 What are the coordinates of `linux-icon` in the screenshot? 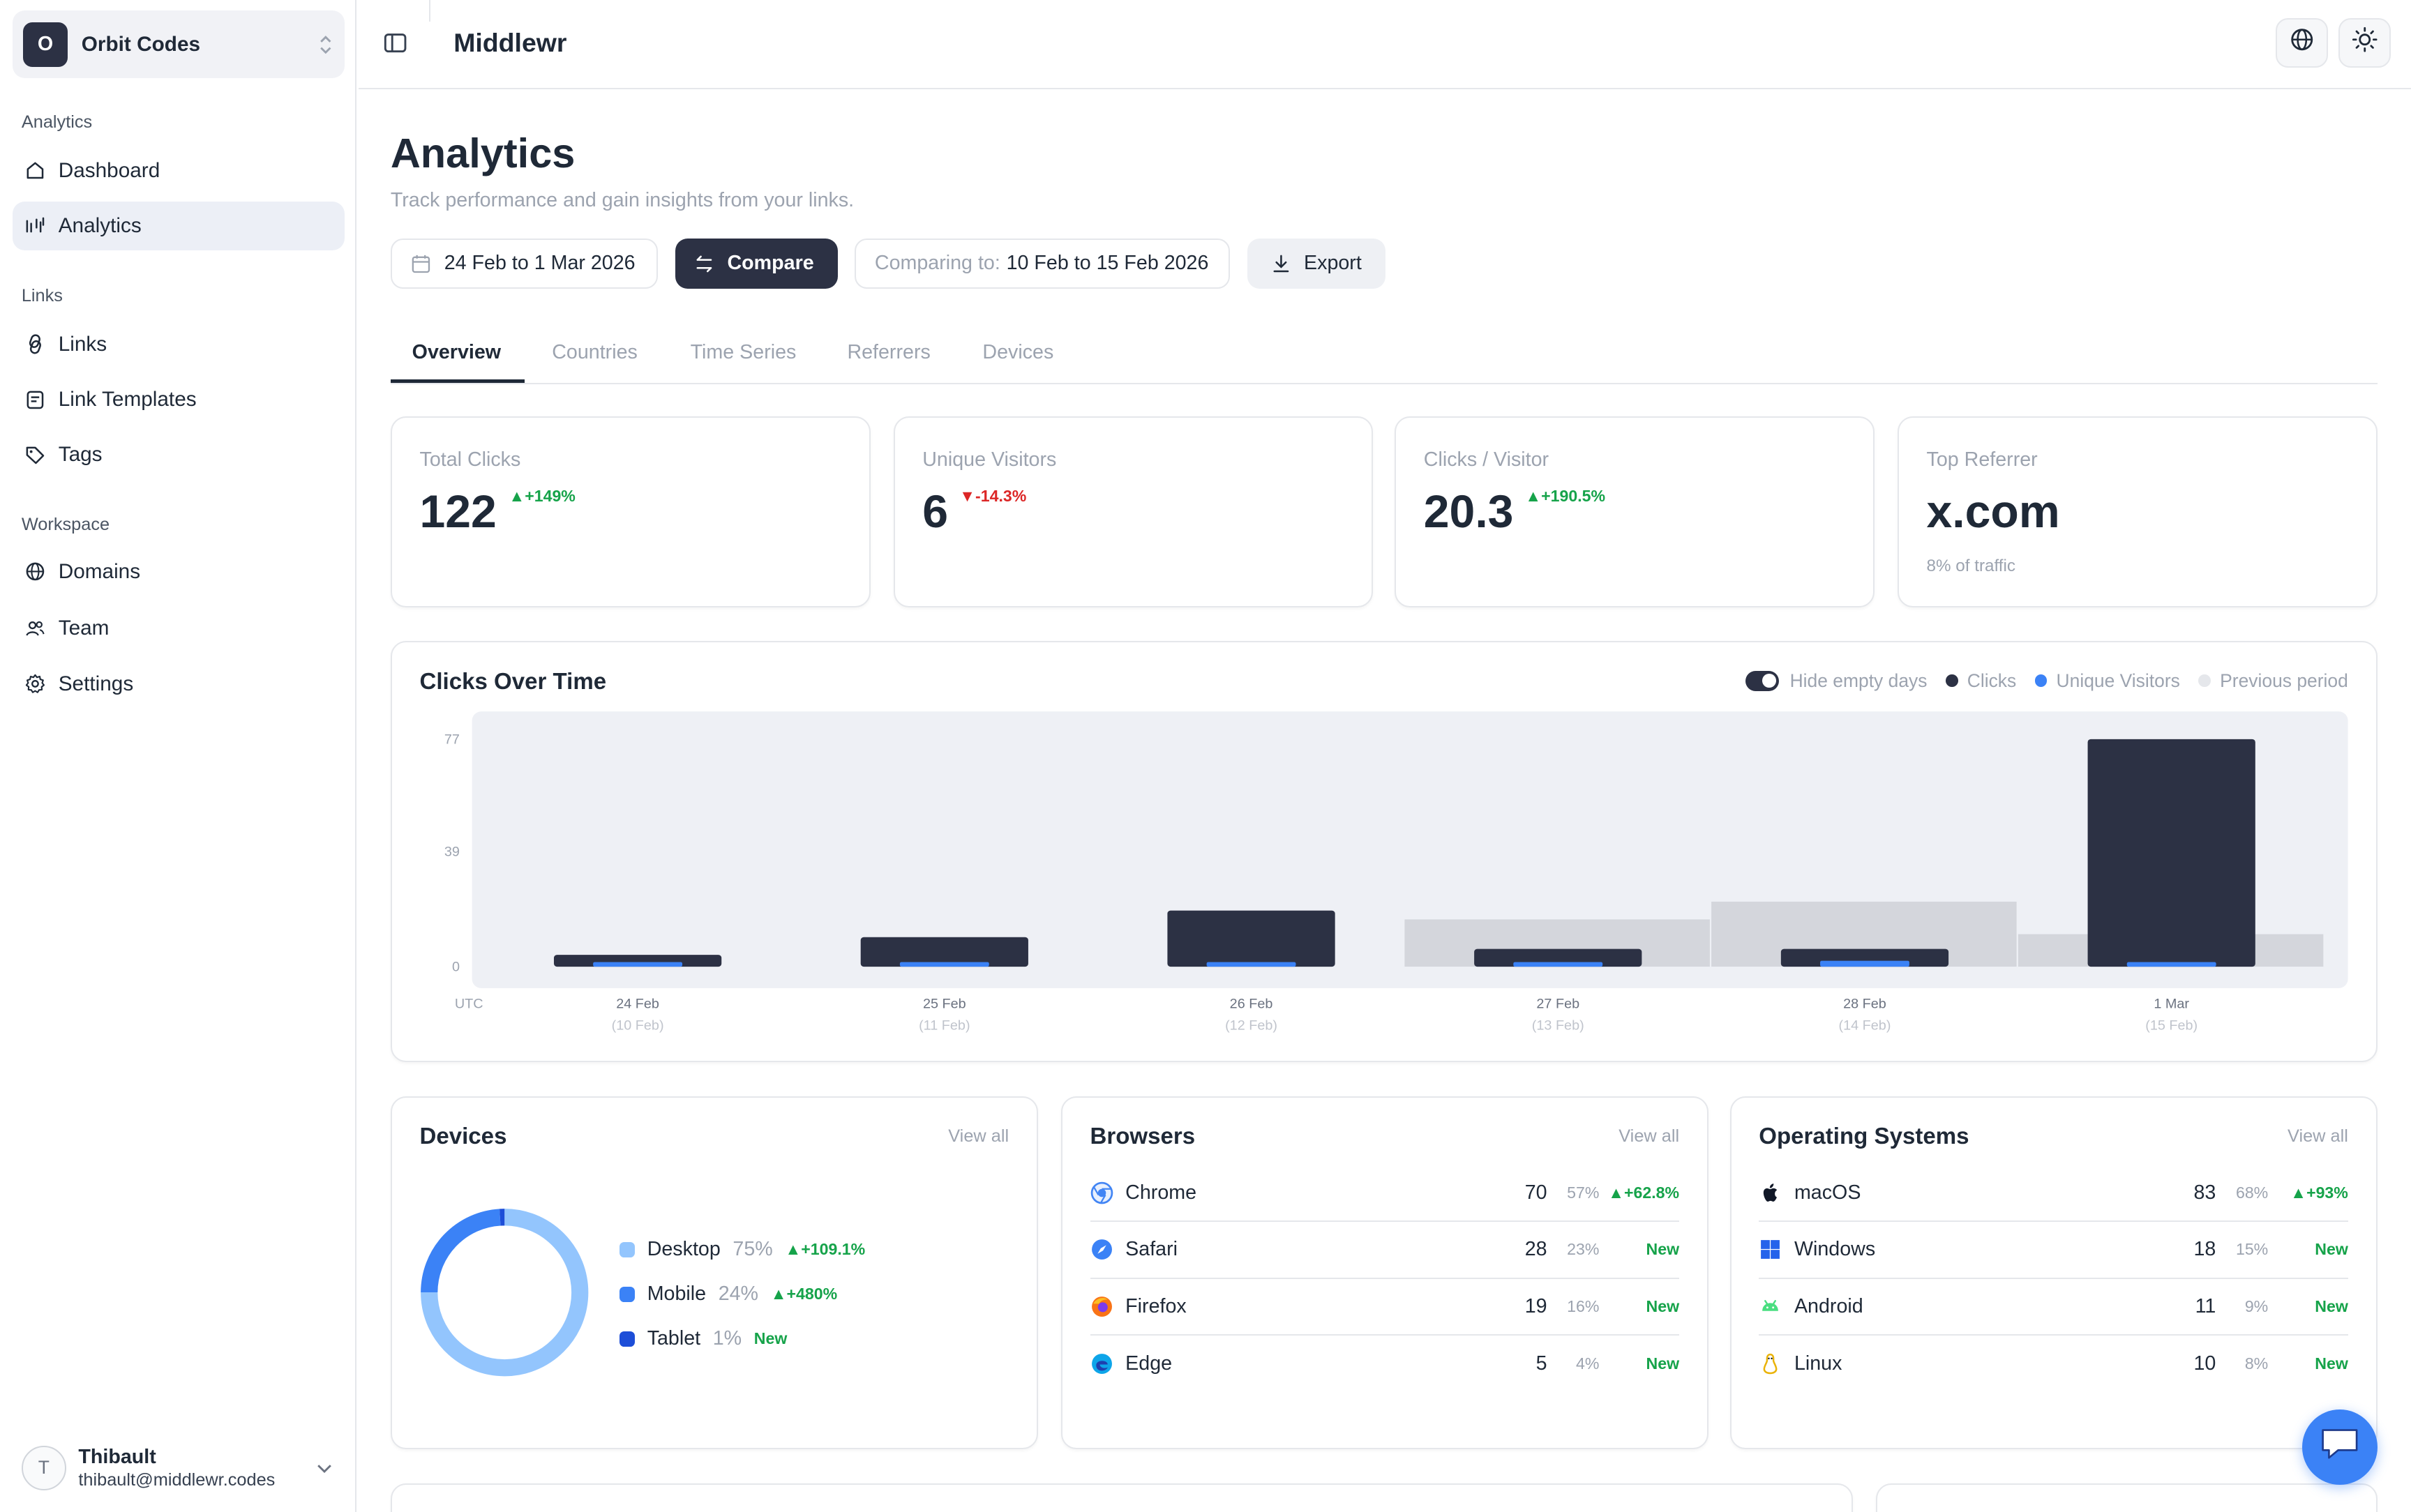 It's located at (1770, 1363).